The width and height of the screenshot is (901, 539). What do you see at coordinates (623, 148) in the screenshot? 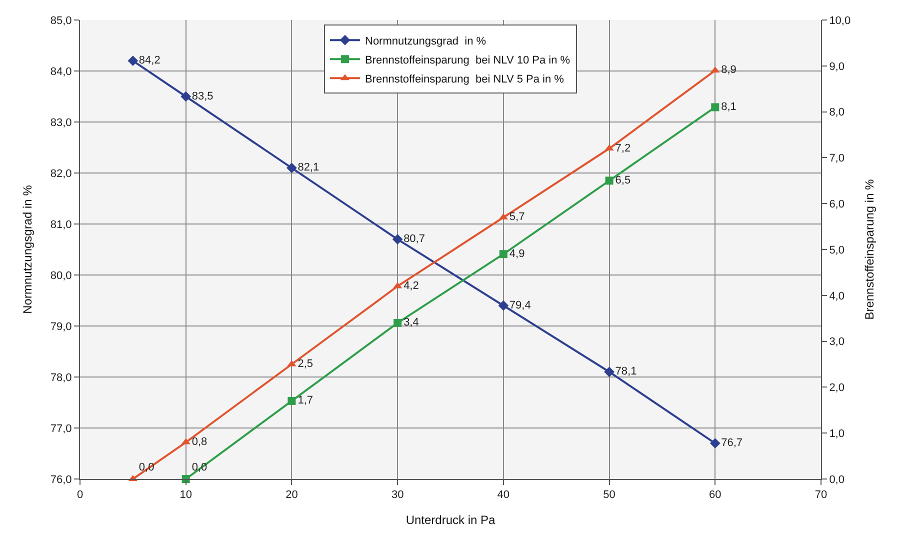
I see `data-label: 7,2` at bounding box center [623, 148].